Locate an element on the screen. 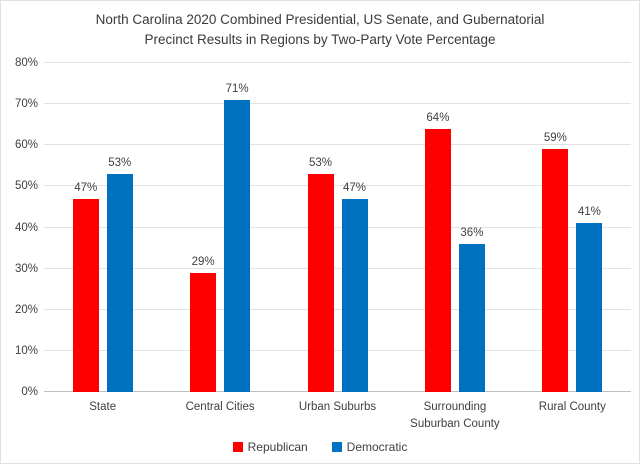 The height and width of the screenshot is (464, 640). bar-value-label: 59% is located at coordinates (555, 138).